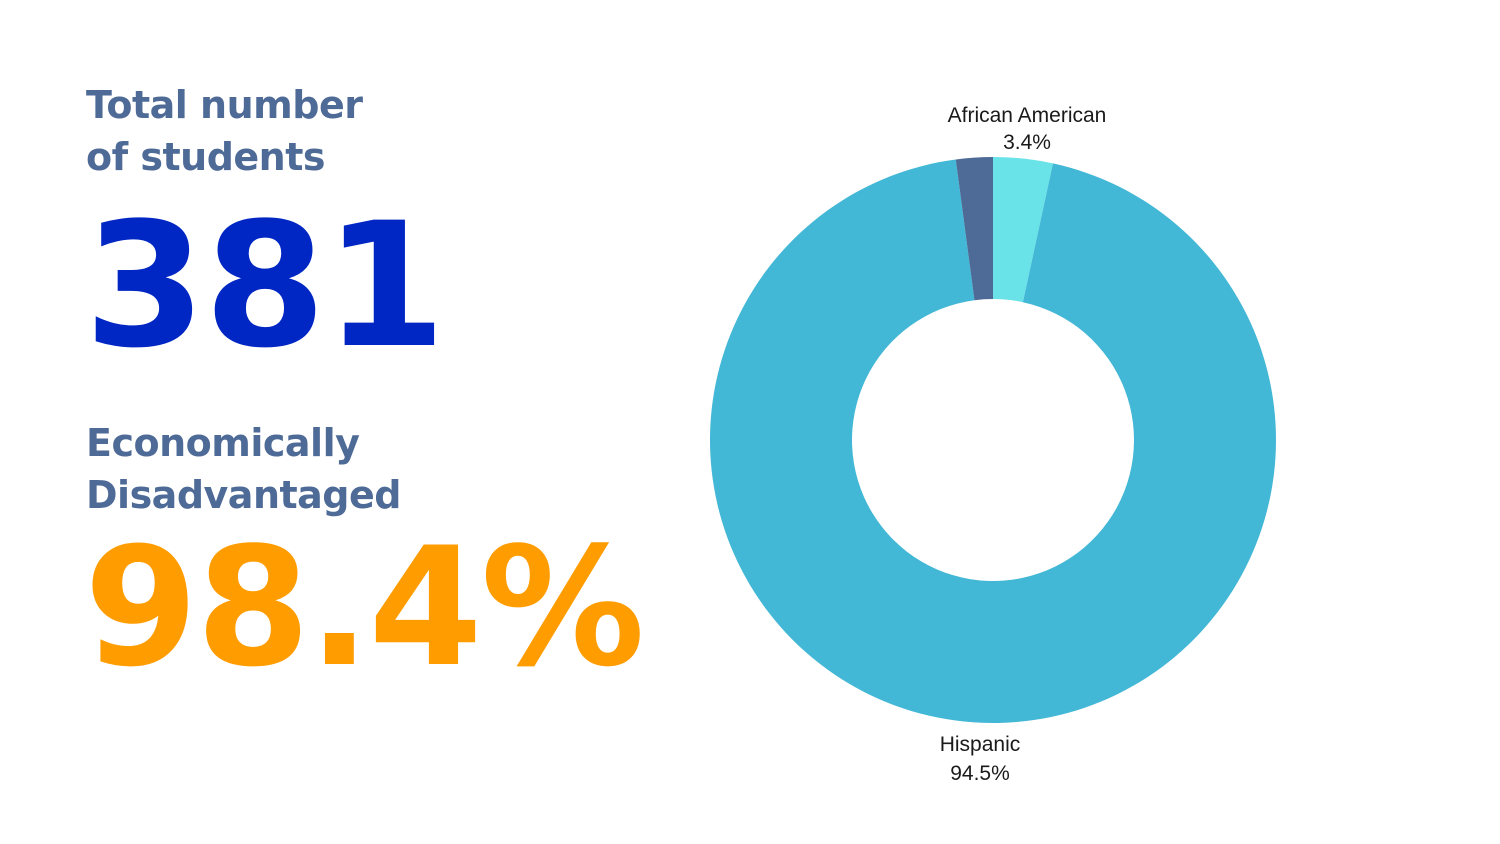 The width and height of the screenshot is (1500, 844). What do you see at coordinates (224, 105) in the screenshot?
I see `total-students-label-line1: Total number` at bounding box center [224, 105].